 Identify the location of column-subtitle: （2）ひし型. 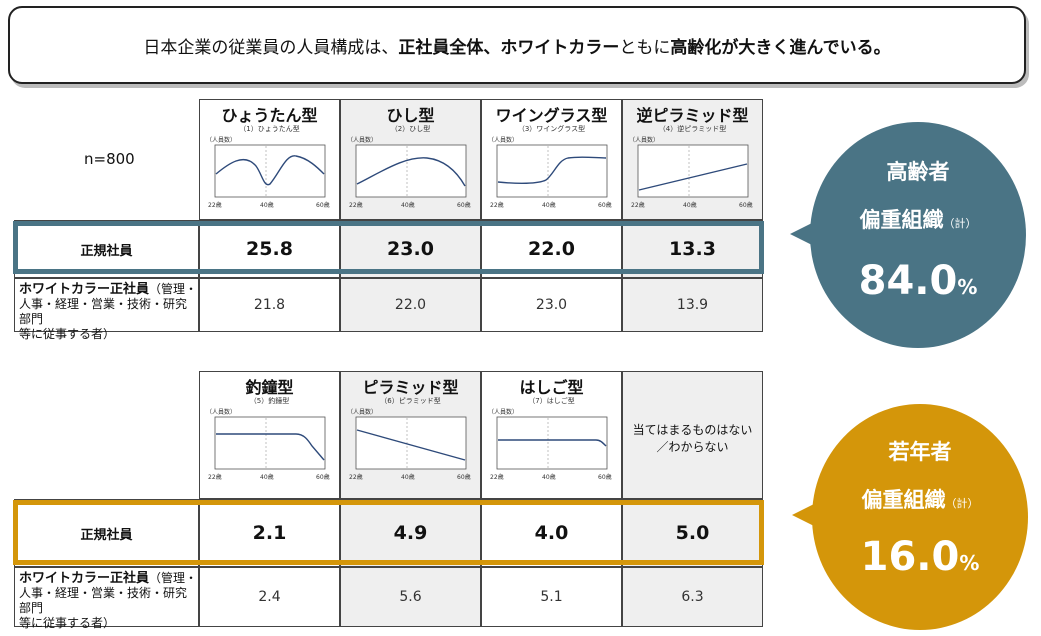
(410, 129).